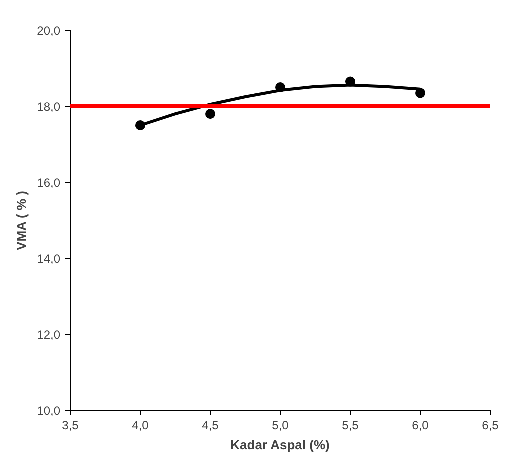 The image size is (526, 476). What do you see at coordinates (49, 107) in the screenshot?
I see `y-tick-label: 18,0` at bounding box center [49, 107].